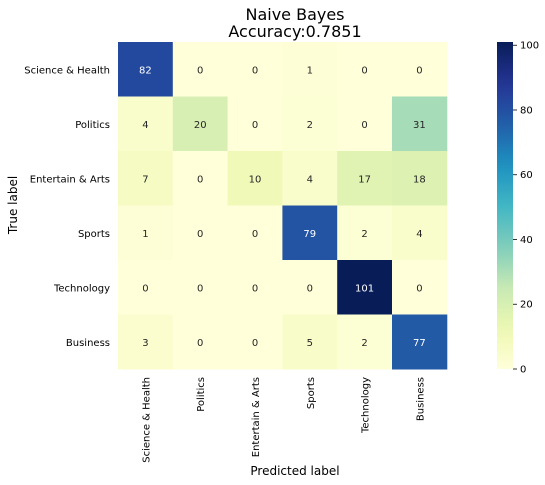 The image size is (545, 485). I want to click on colorbar-tick-label: 0, so click(523, 370).